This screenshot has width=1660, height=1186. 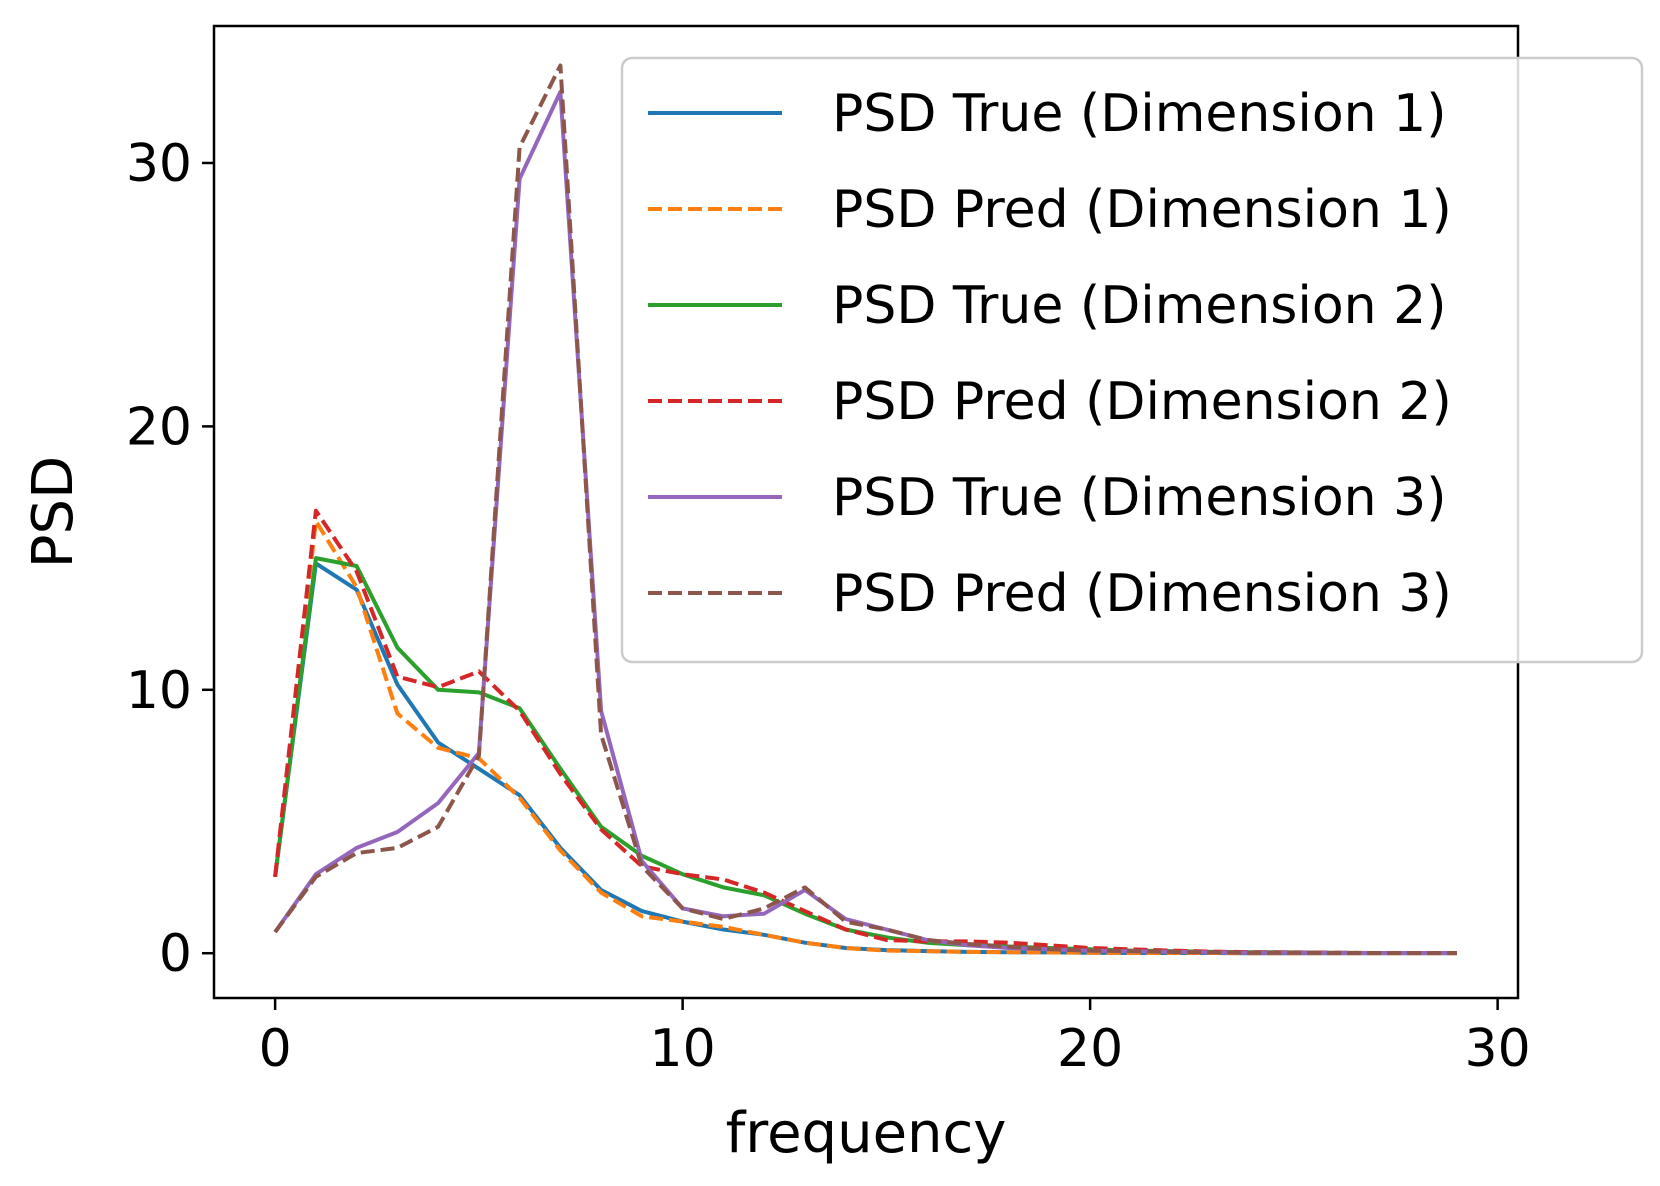 What do you see at coordinates (275, 1049) in the screenshot?
I see `x-tick-label: 0` at bounding box center [275, 1049].